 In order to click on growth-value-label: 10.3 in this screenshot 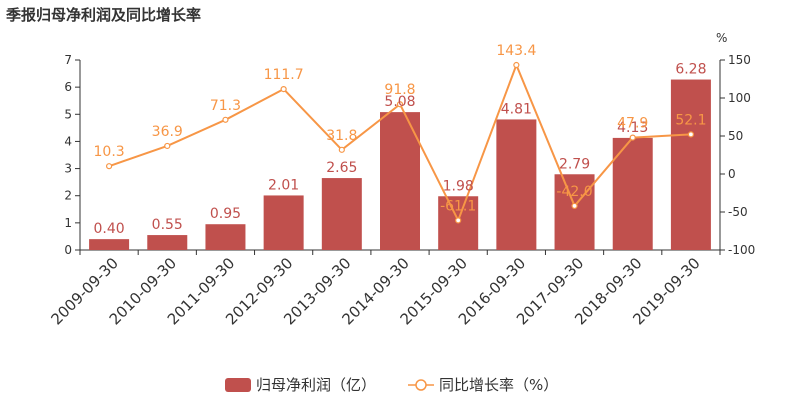, I will do `click(109, 152)`.